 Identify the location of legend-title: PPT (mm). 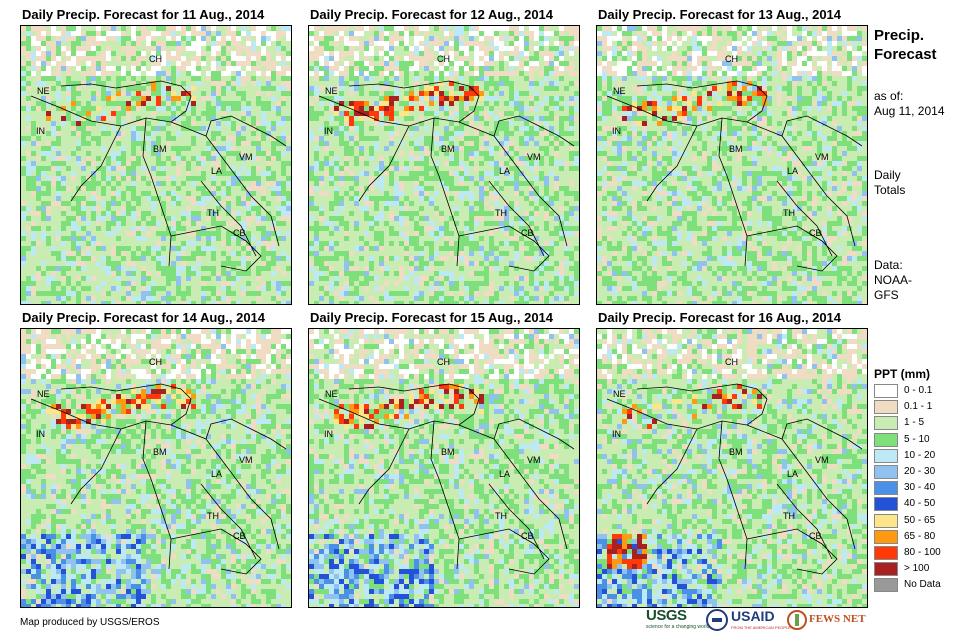
(902, 374).